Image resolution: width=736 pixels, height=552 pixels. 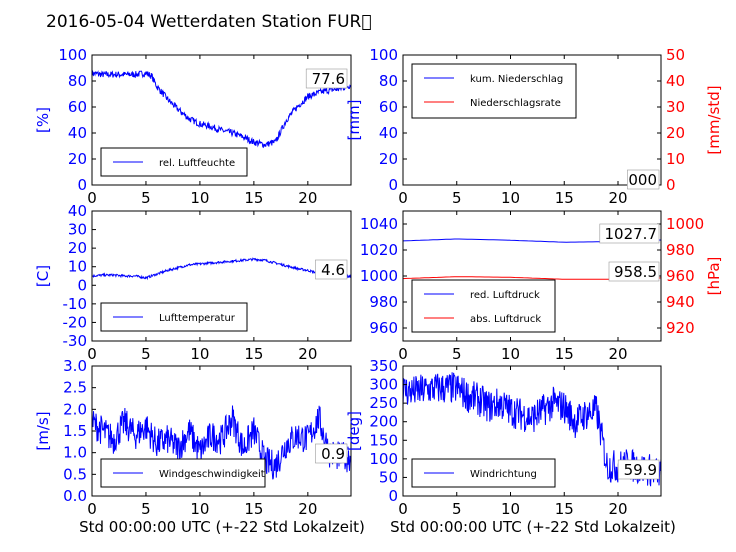 I want to click on y-right-tick-label: 0, so click(x=671, y=185).